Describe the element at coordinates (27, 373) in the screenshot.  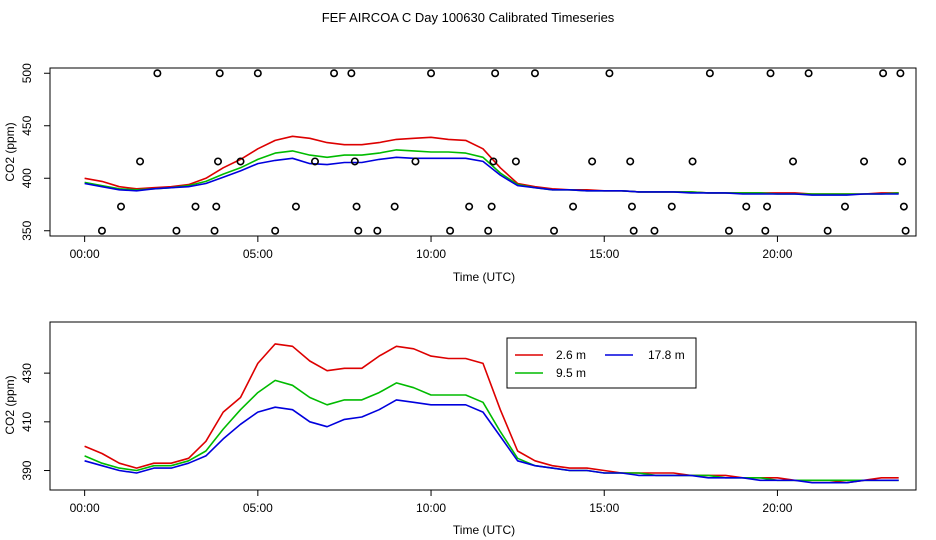
I see `bottom-y-tick-label: 430` at that location.